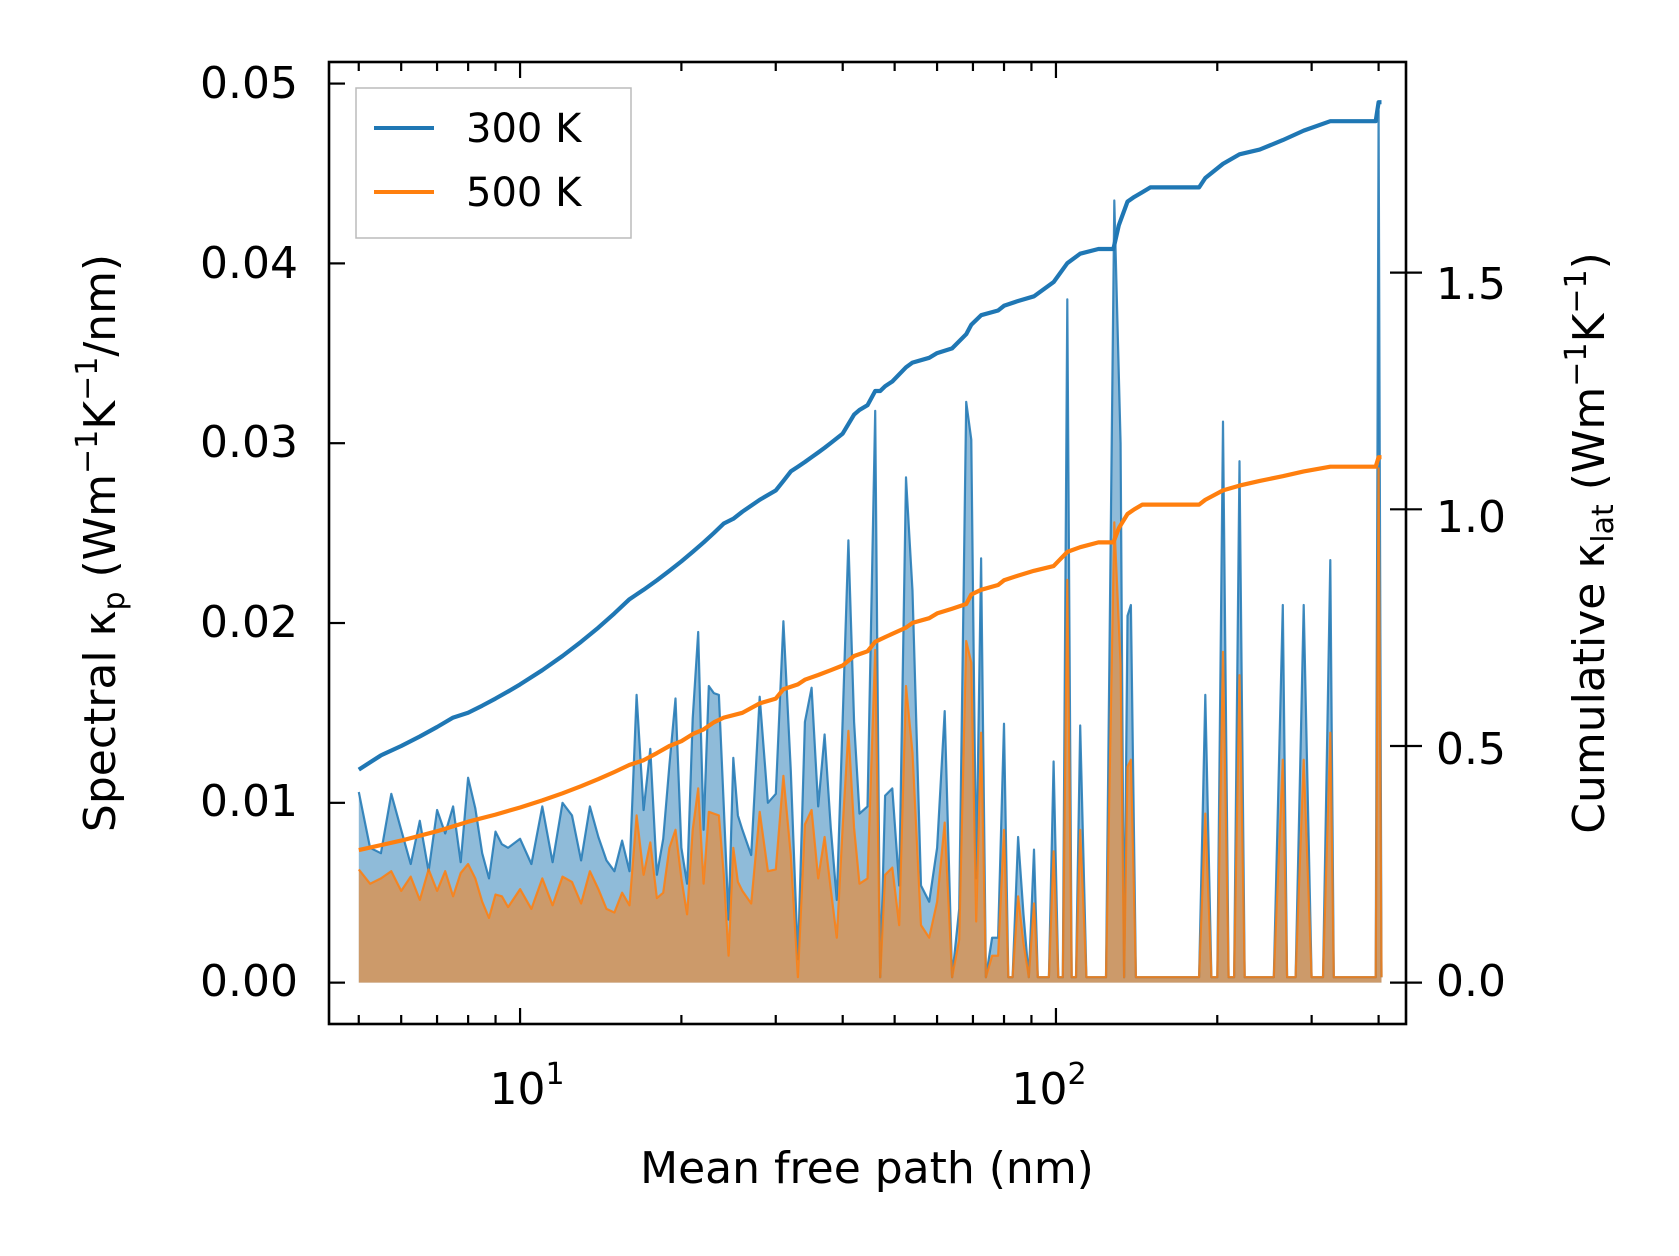 This screenshot has height=1256, width=1679. I want to click on legend-box, so click(493, 163).